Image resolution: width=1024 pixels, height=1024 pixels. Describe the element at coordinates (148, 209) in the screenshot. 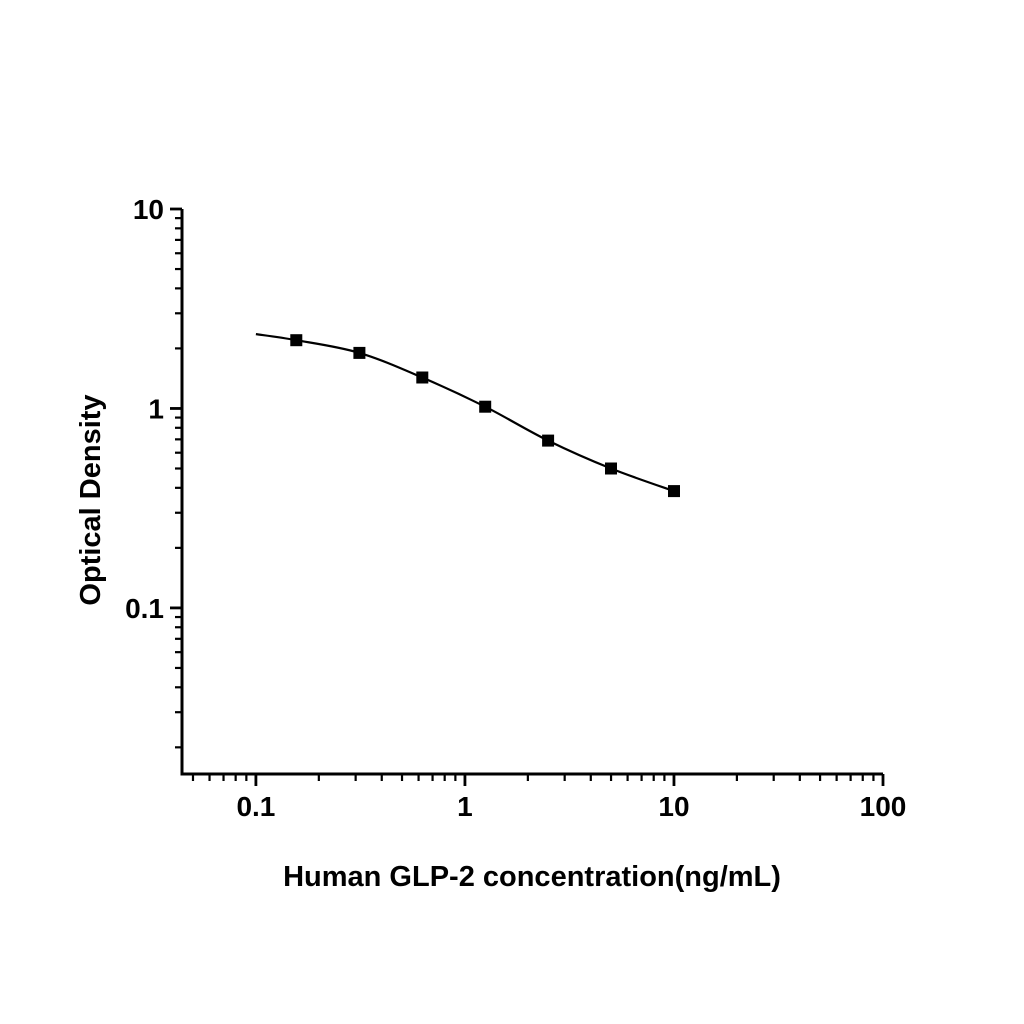

I see `y-tick-label: 10` at that location.